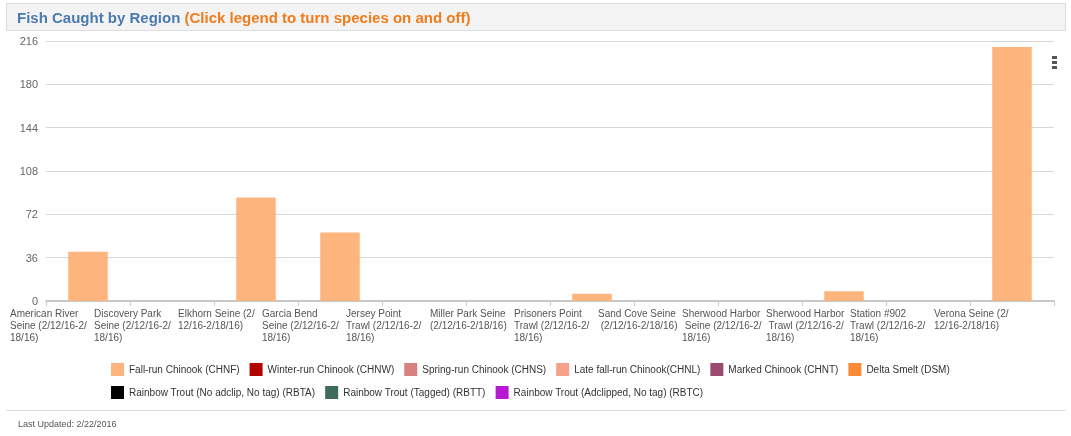 The height and width of the screenshot is (436, 1071). I want to click on text: Last Updated: 2/22/2016, so click(536, 423).